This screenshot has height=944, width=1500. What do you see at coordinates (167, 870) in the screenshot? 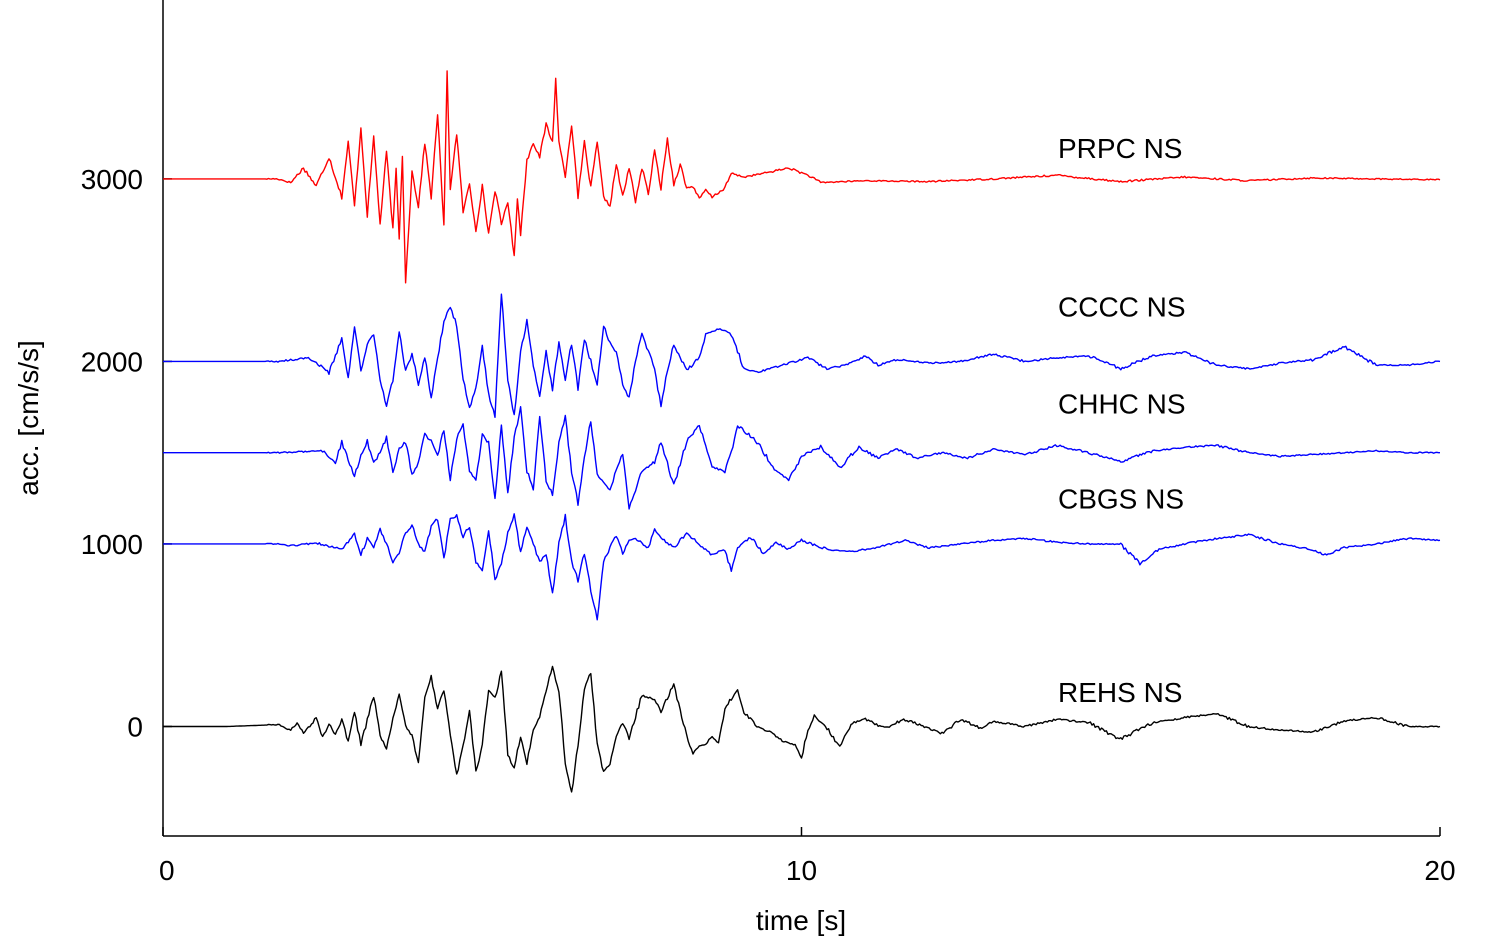
I see `x-tick-label: 0` at bounding box center [167, 870].